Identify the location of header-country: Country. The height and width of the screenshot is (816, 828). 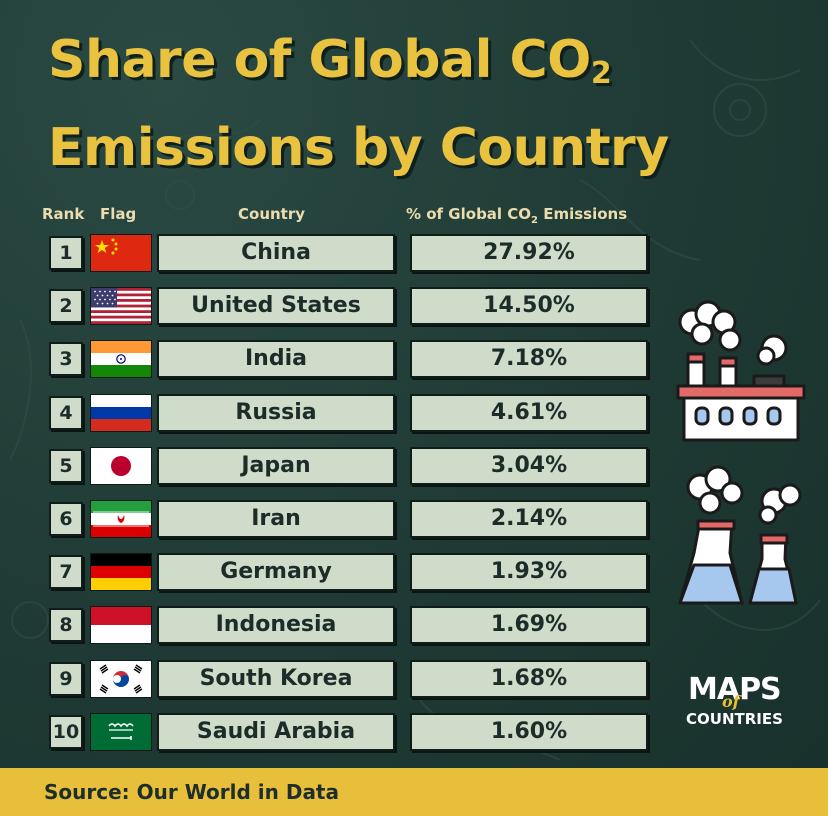
(272, 214).